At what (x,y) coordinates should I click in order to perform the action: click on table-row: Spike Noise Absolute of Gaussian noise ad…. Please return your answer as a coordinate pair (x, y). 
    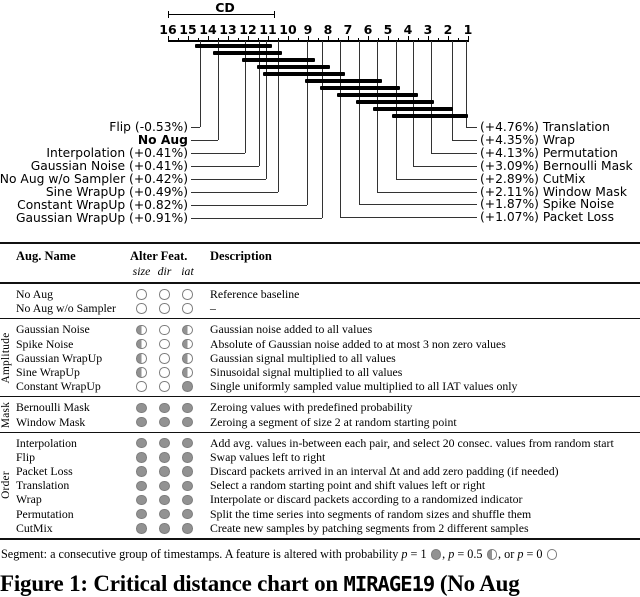
    Looking at the image, I should click on (320, 344).